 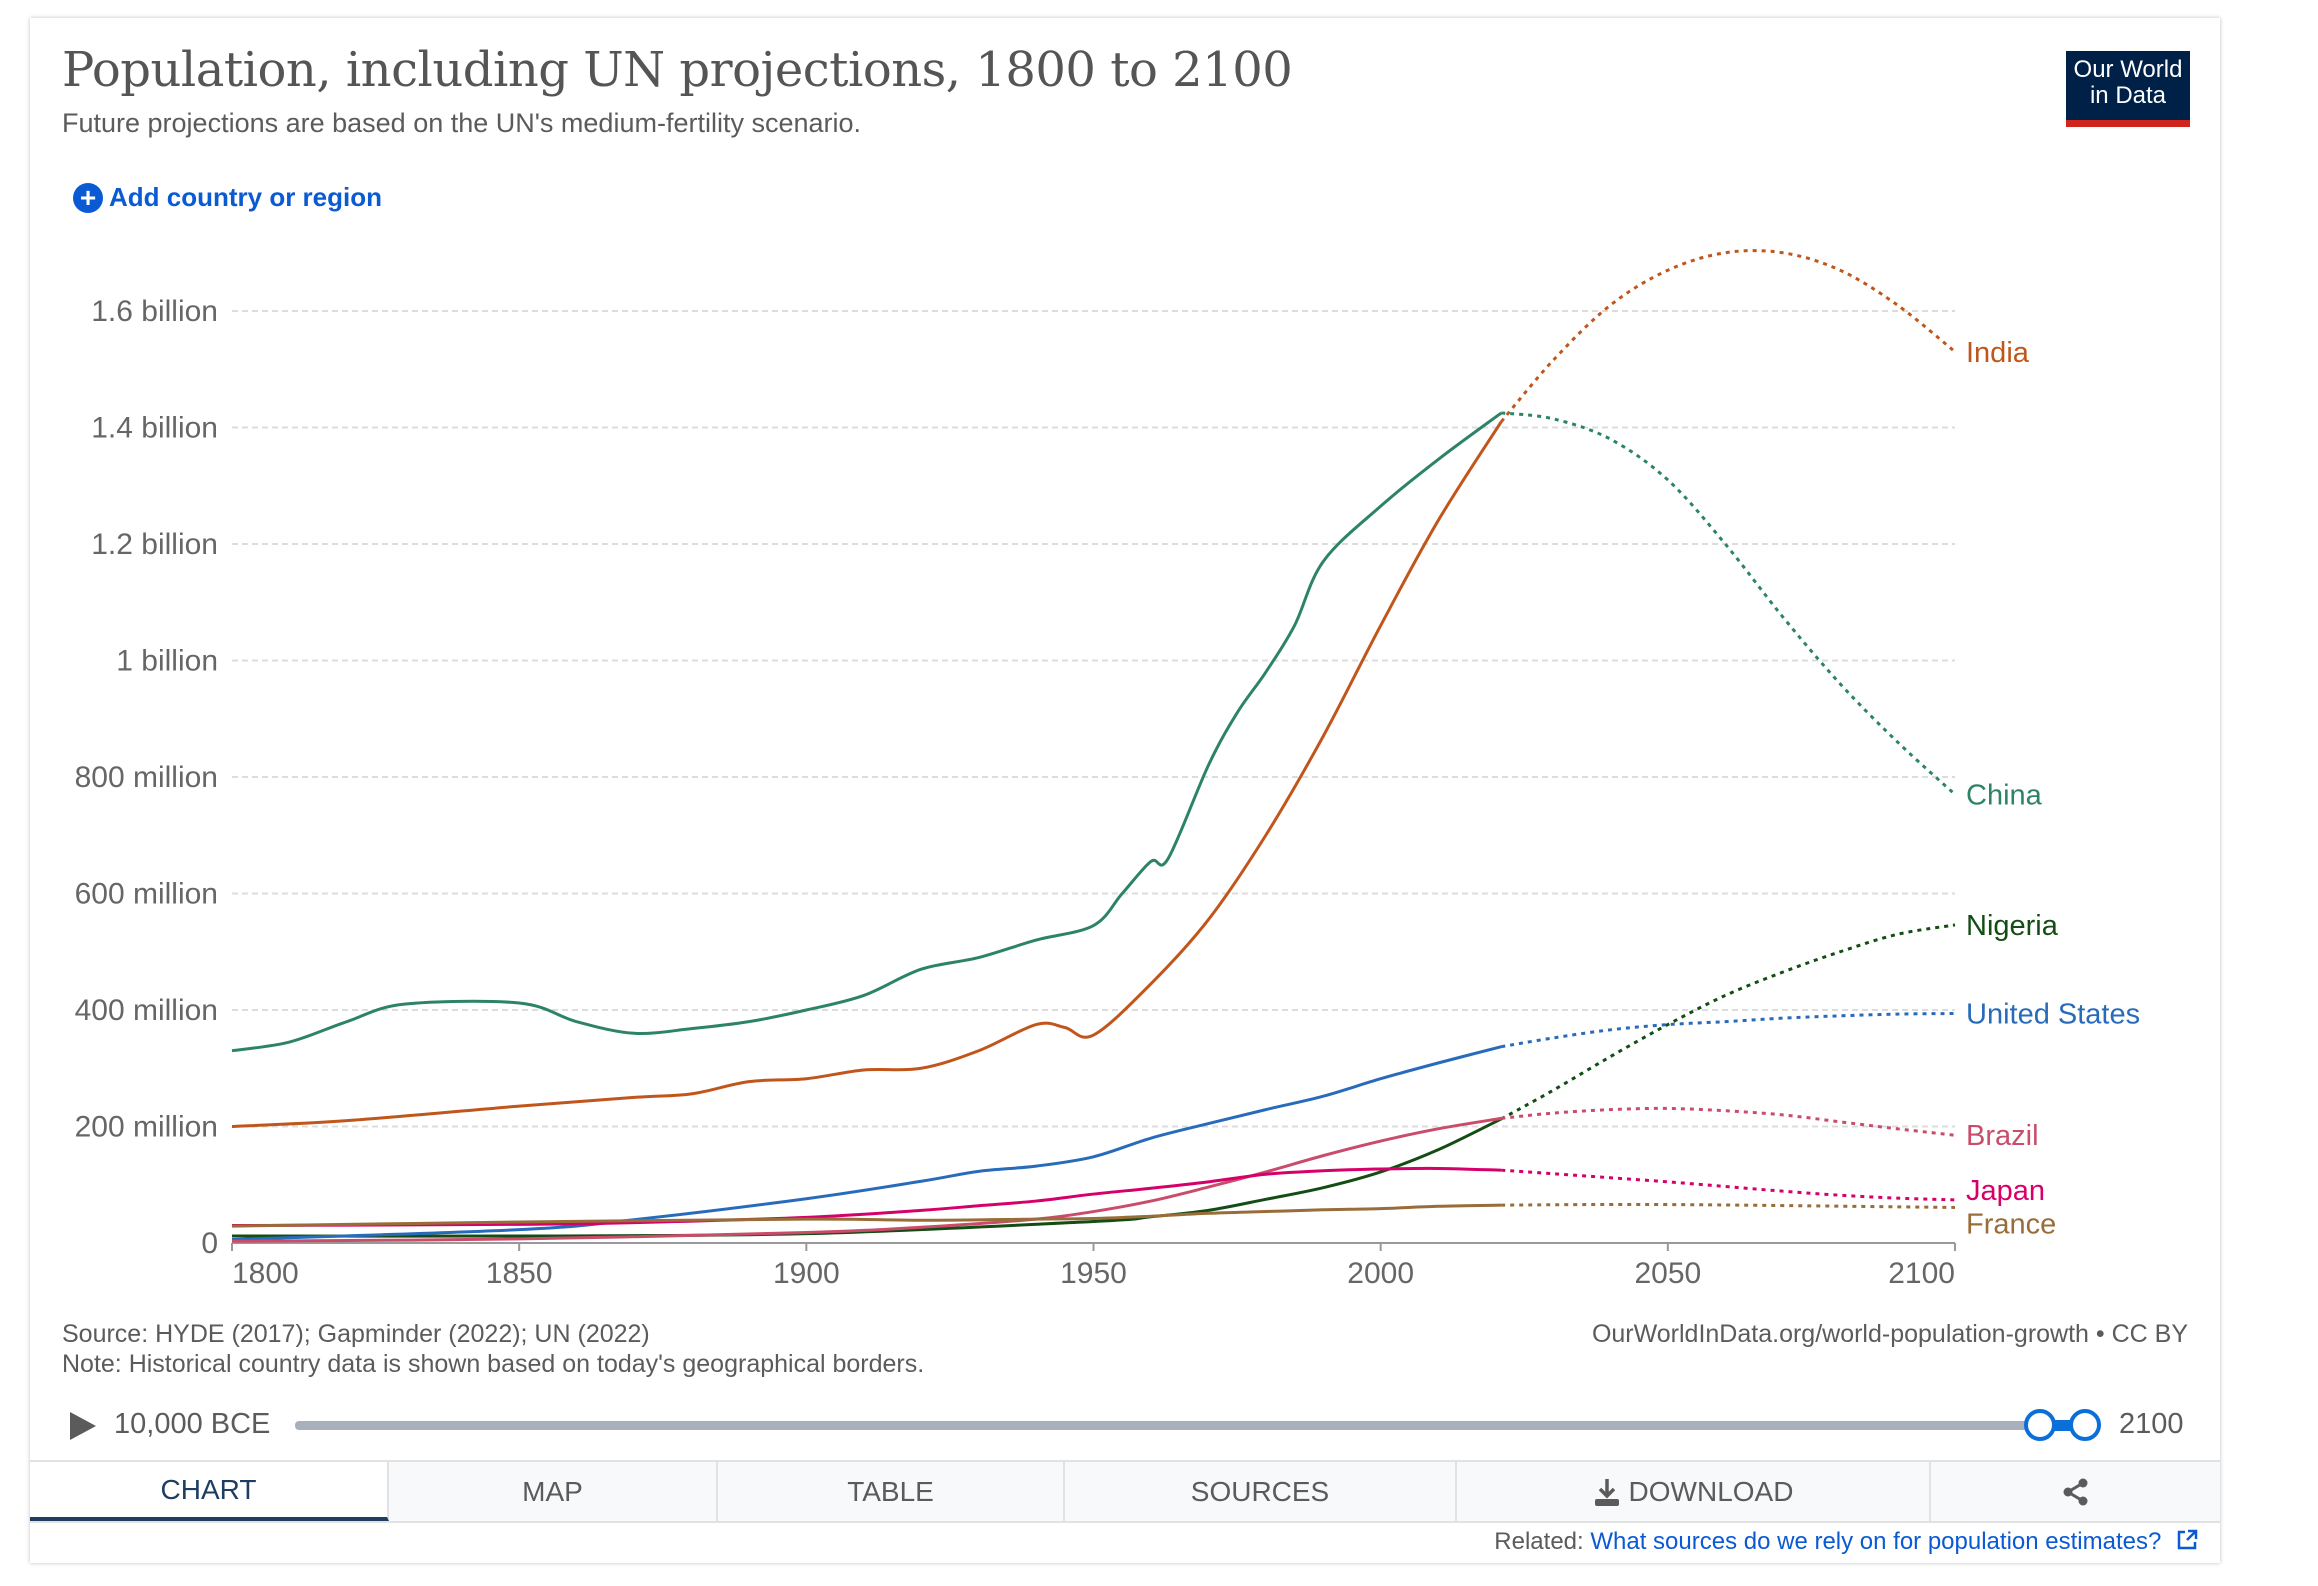 What do you see at coordinates (1093, 1273) in the screenshot?
I see `x-tick-label: 1950` at bounding box center [1093, 1273].